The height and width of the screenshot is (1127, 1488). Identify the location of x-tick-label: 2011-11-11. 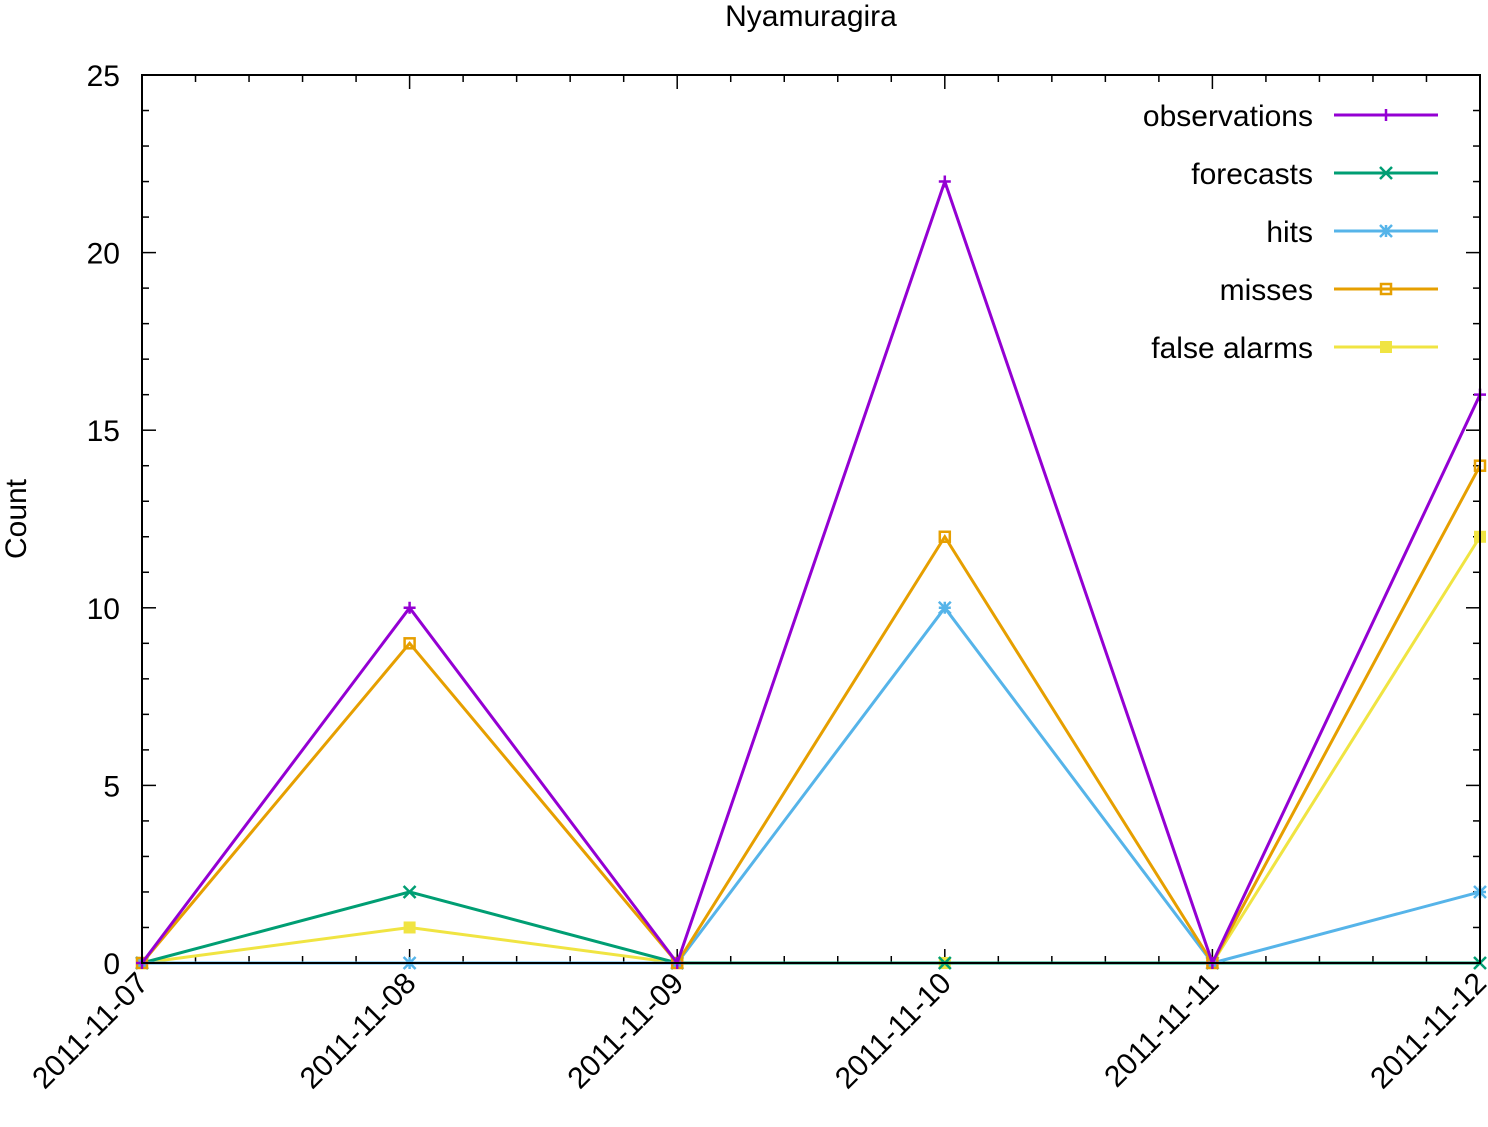
(1161, 1030).